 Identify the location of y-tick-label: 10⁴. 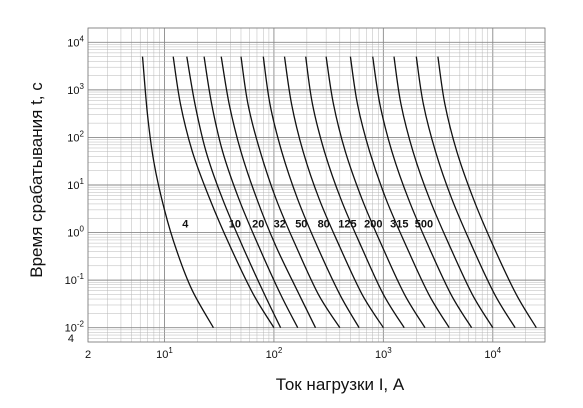
(75, 41).